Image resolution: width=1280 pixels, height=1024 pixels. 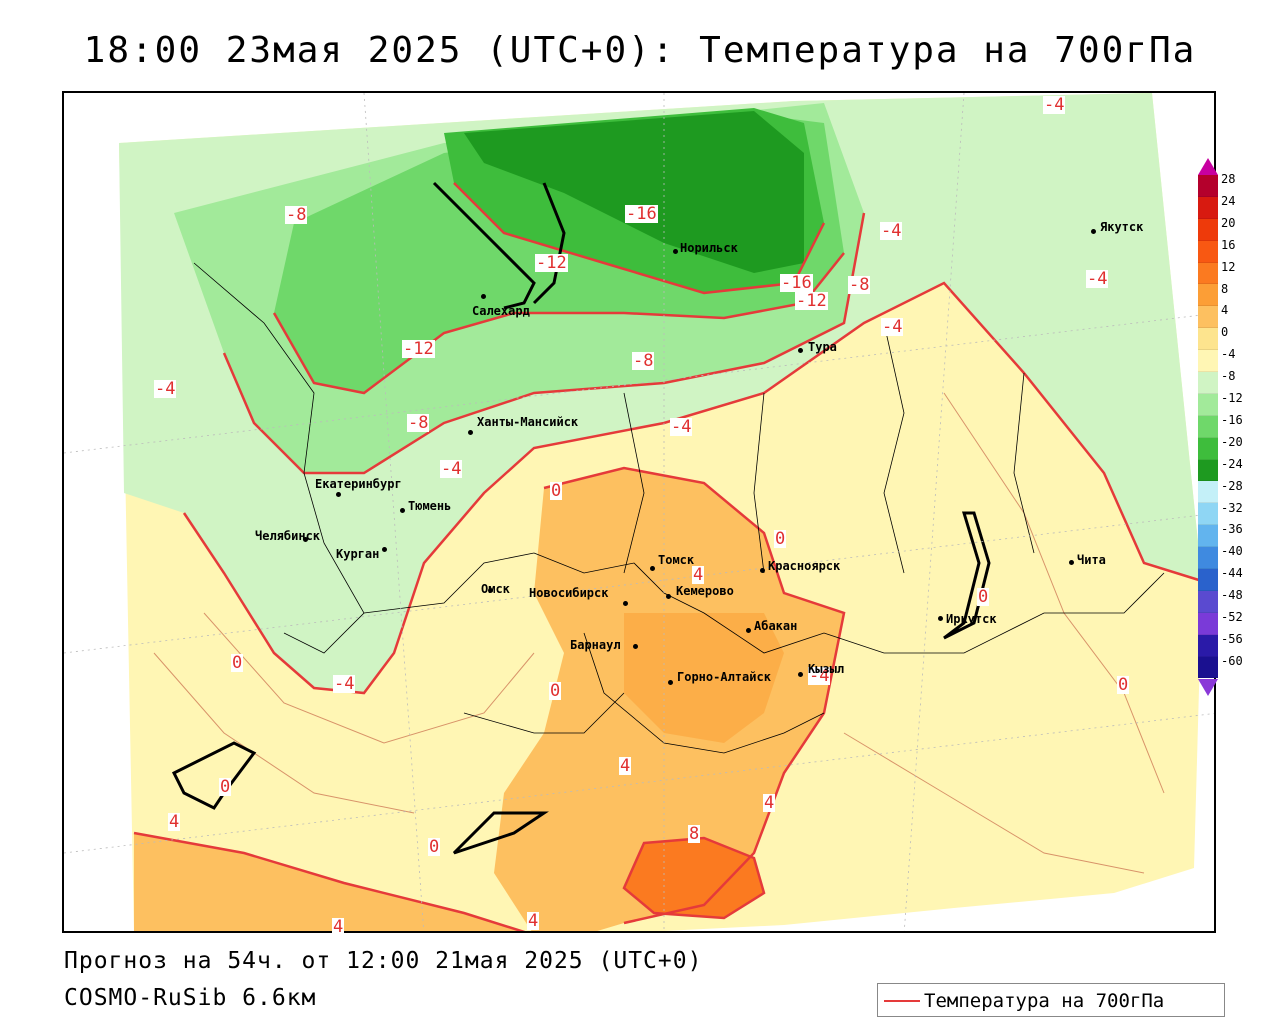 What do you see at coordinates (1232, 441) in the screenshot?
I see `colorbar-tick-label: -20` at bounding box center [1232, 441].